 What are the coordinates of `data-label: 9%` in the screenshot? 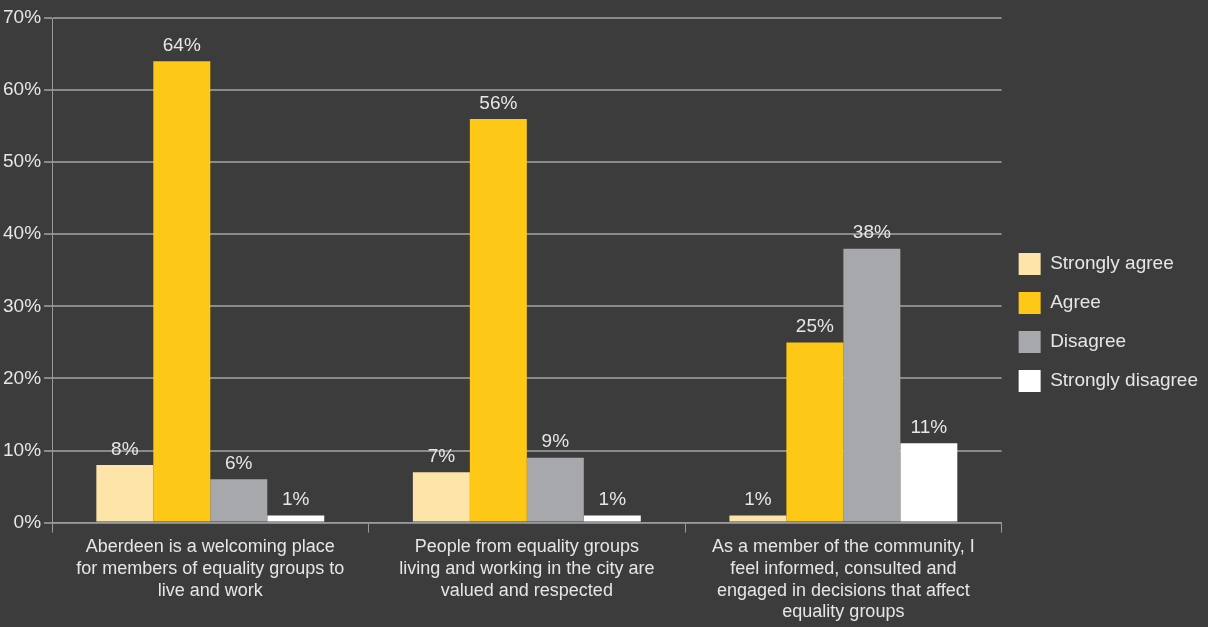 It's located at (555, 441).